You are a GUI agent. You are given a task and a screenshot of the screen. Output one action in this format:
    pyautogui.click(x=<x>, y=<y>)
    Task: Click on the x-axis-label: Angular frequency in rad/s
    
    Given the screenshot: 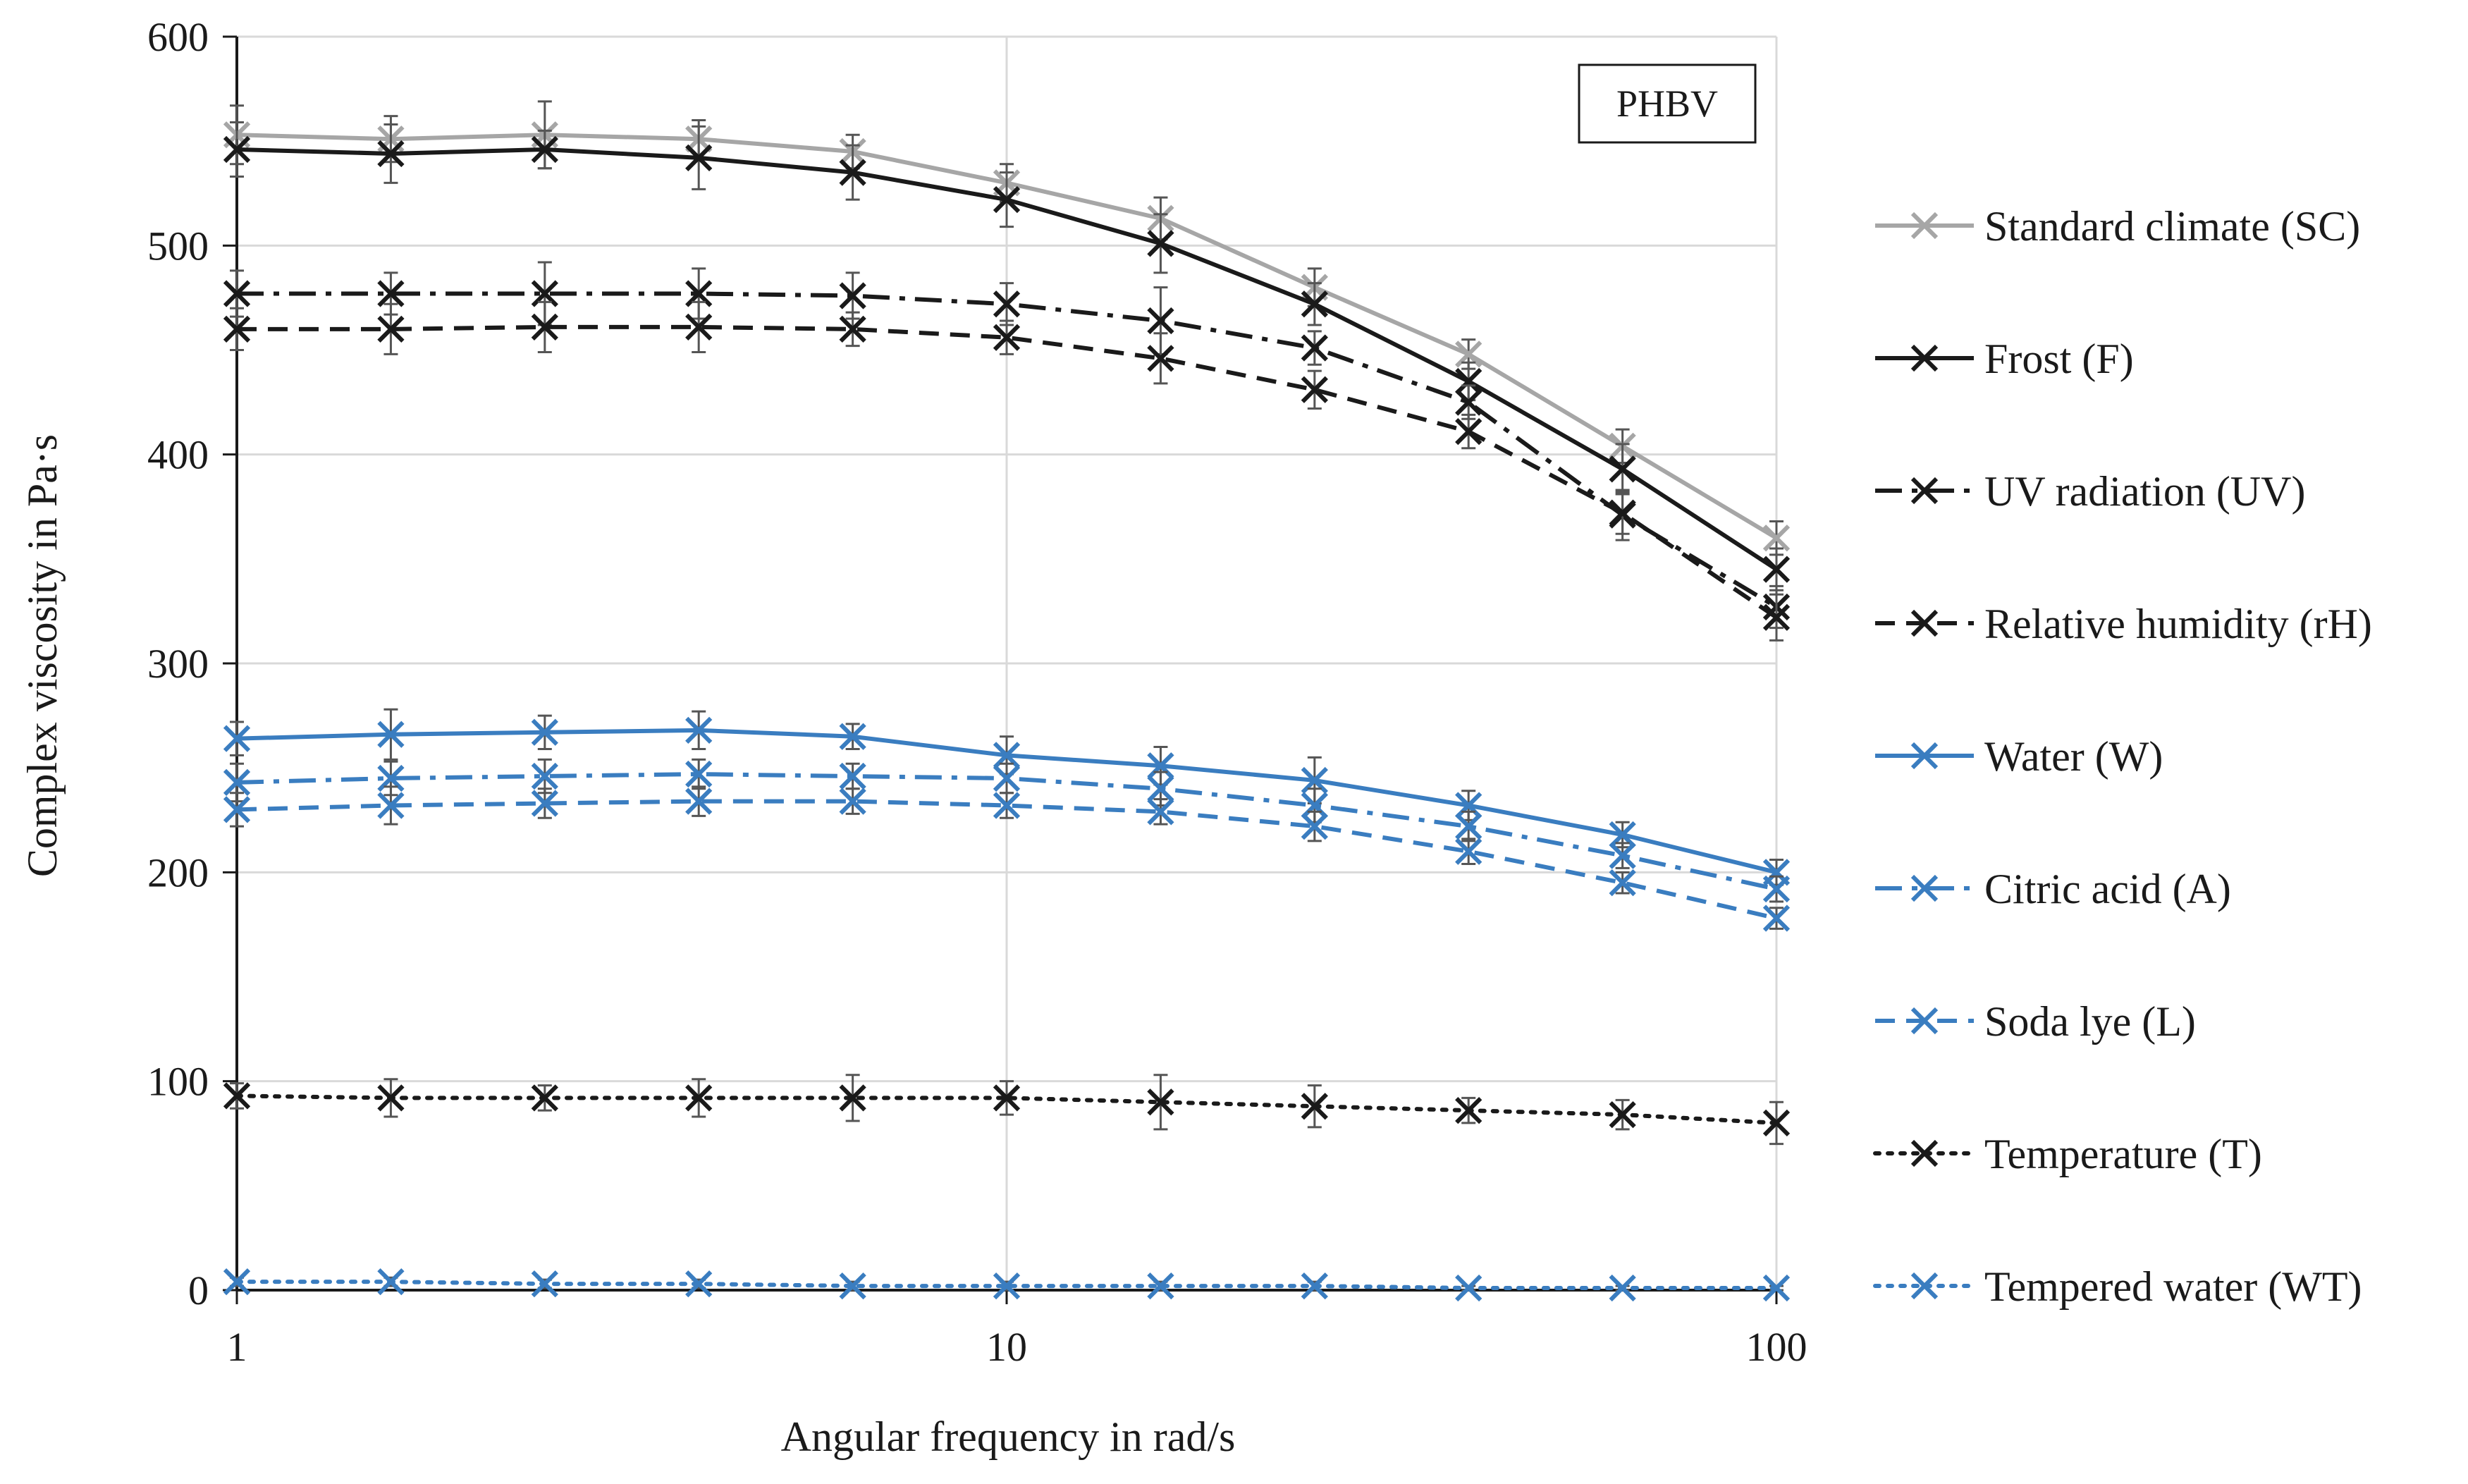 What is the action you would take?
    pyautogui.click(x=1008, y=1437)
    